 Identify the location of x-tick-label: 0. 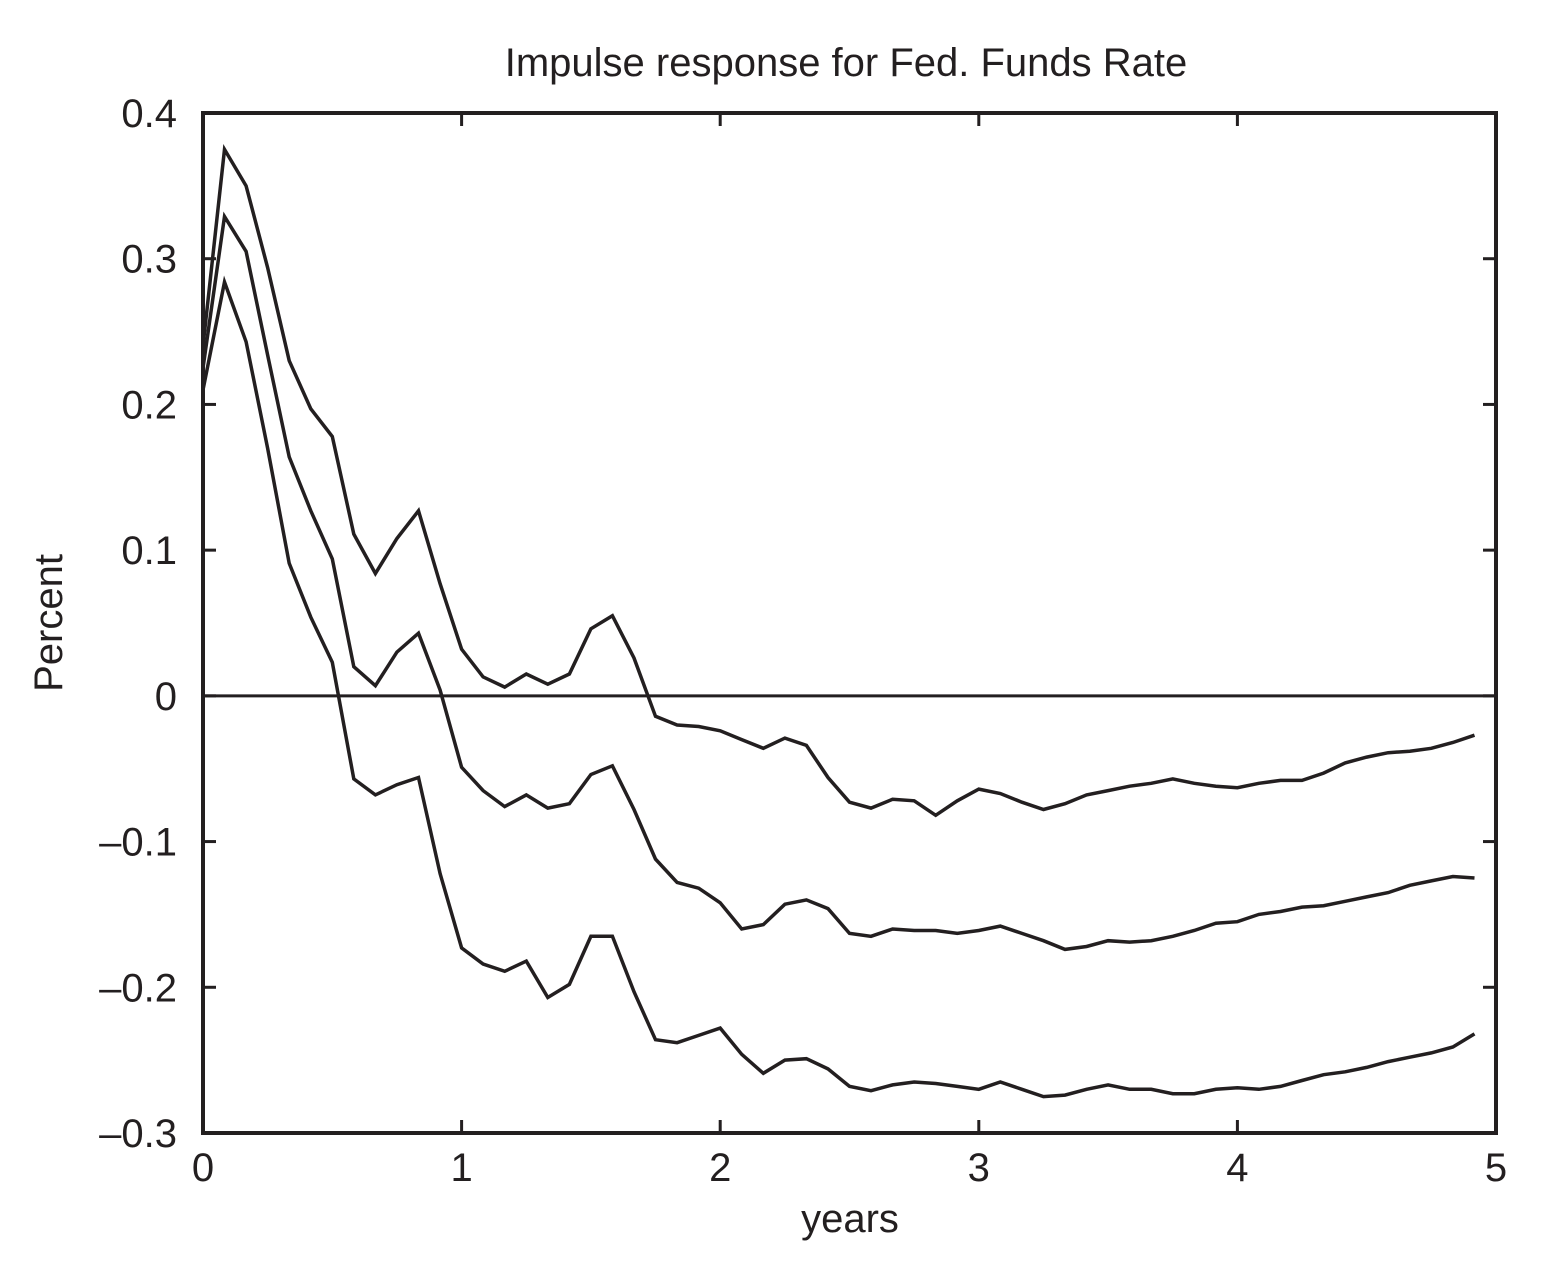
(203, 1168).